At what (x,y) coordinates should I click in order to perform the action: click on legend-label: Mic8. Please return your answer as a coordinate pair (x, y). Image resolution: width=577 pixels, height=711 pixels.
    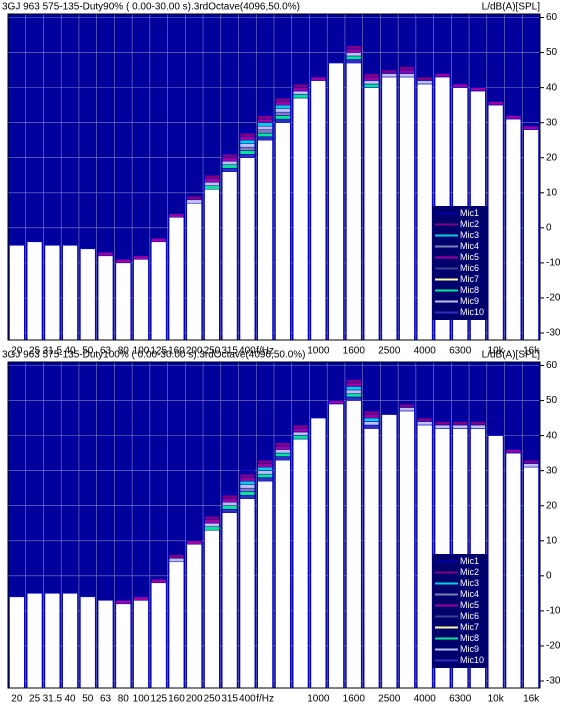
    Looking at the image, I should click on (469, 290).